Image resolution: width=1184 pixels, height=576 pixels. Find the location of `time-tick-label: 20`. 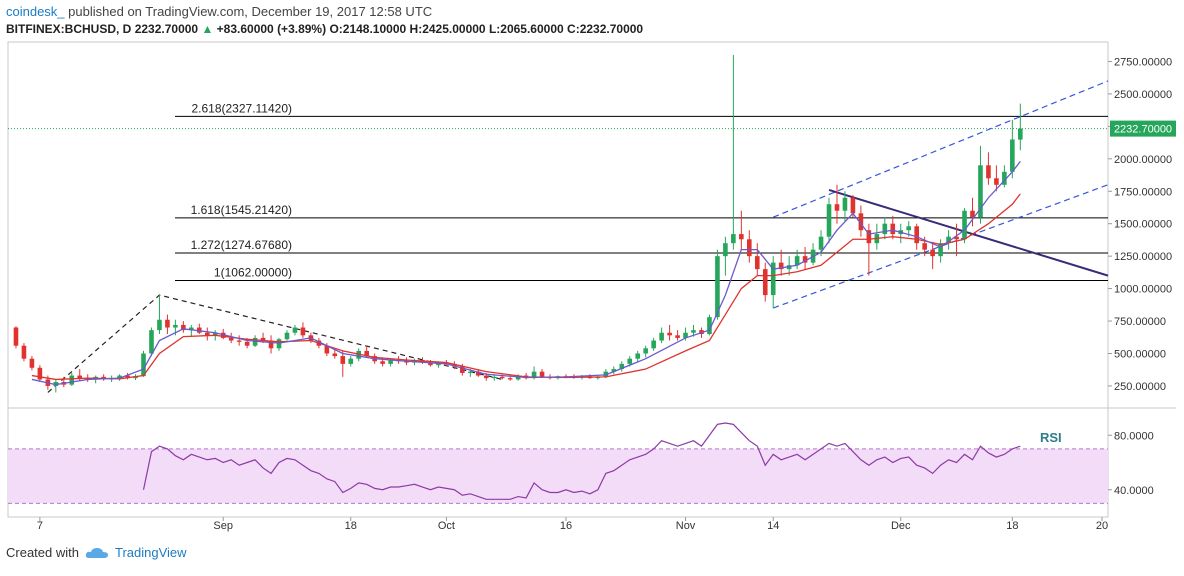

time-tick-label: 20 is located at coordinates (1102, 526).